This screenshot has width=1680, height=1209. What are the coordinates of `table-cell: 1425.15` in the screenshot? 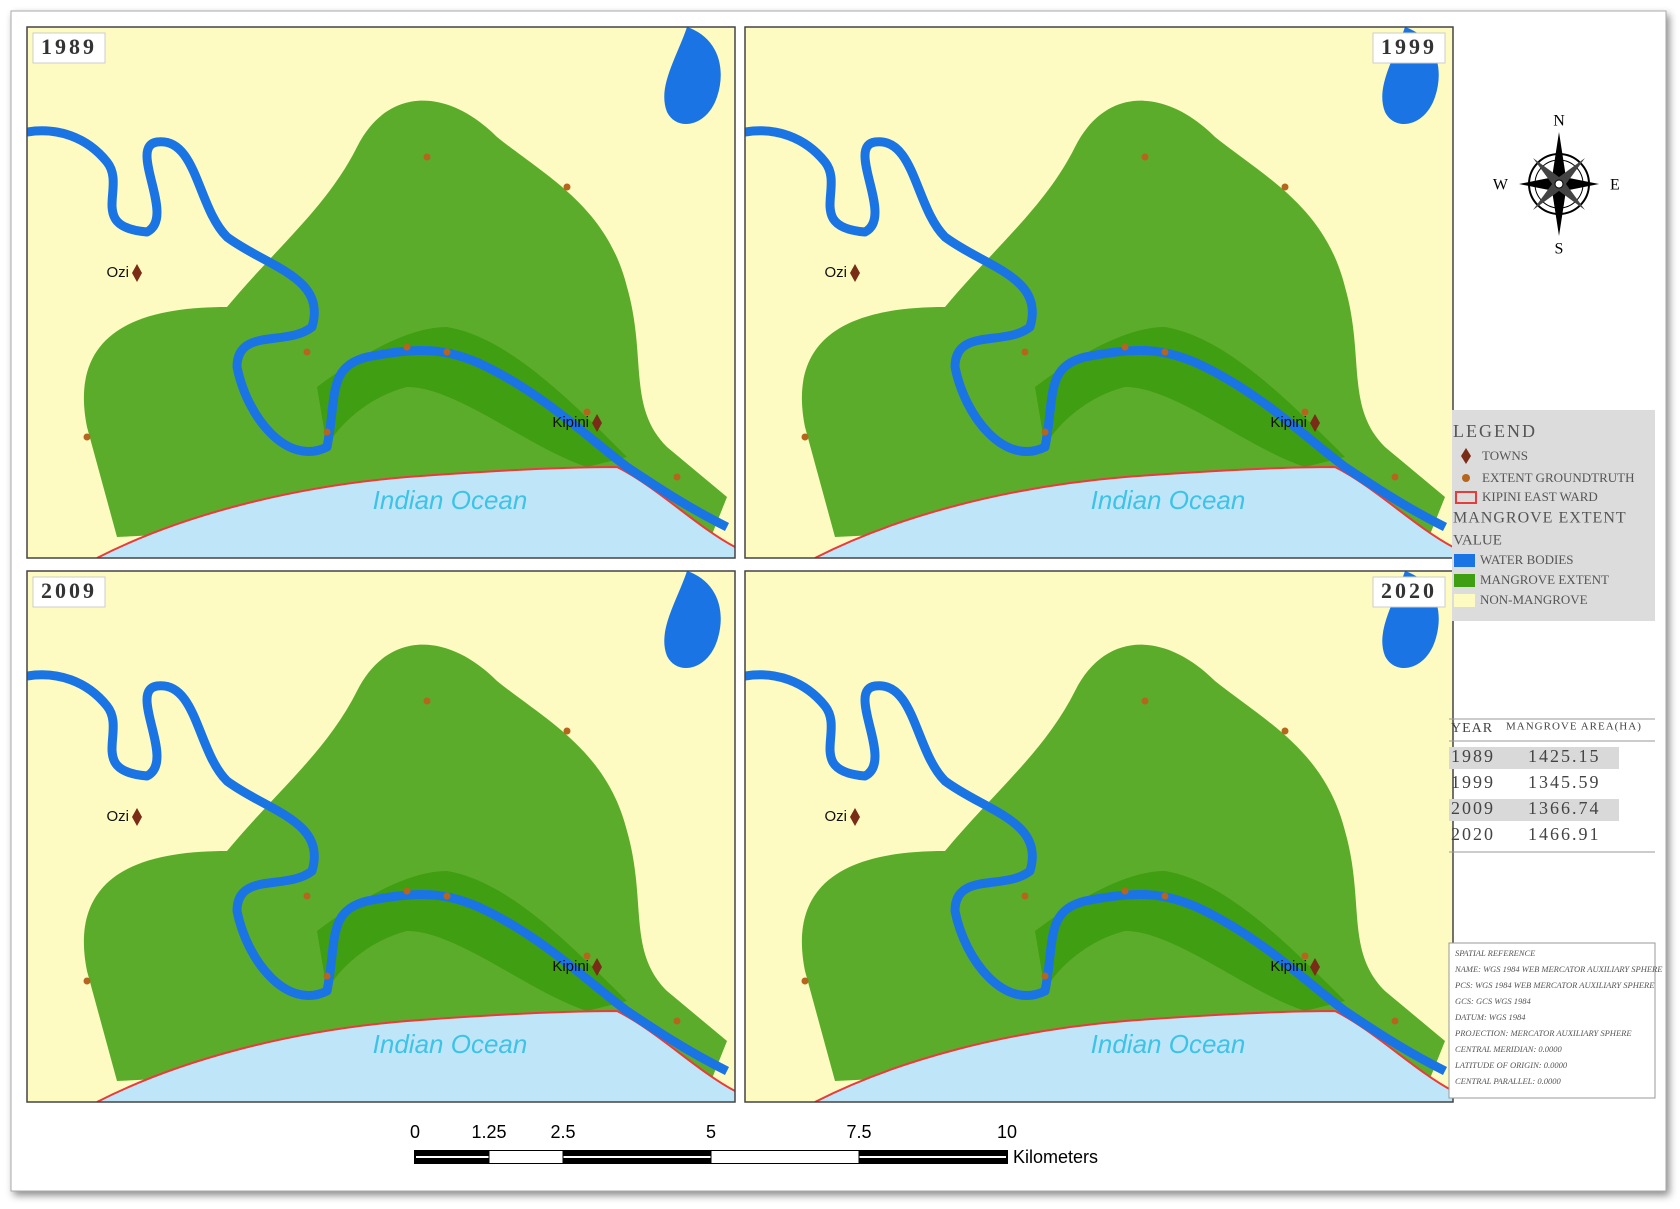 It's located at (1564, 756).